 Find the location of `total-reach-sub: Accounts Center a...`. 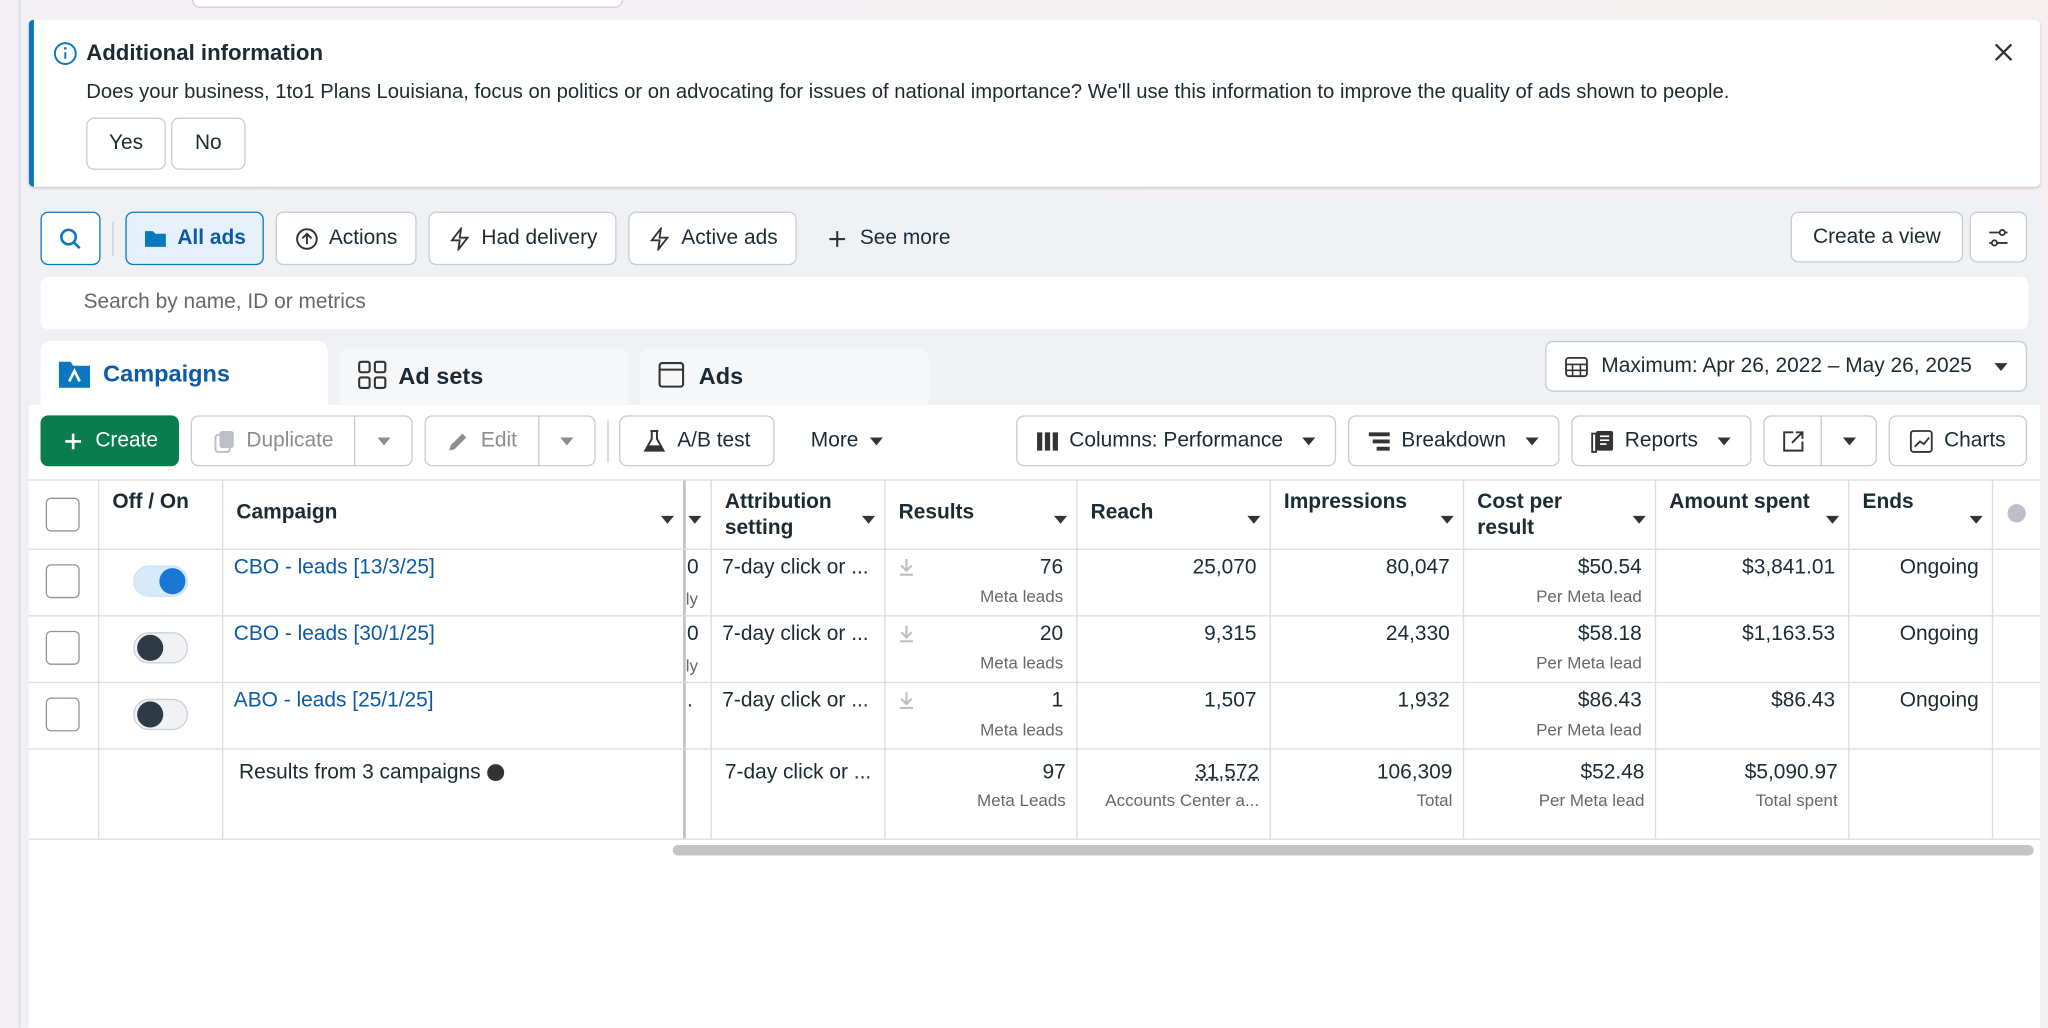

total-reach-sub: Accounts Center a... is located at coordinates (1182, 800).